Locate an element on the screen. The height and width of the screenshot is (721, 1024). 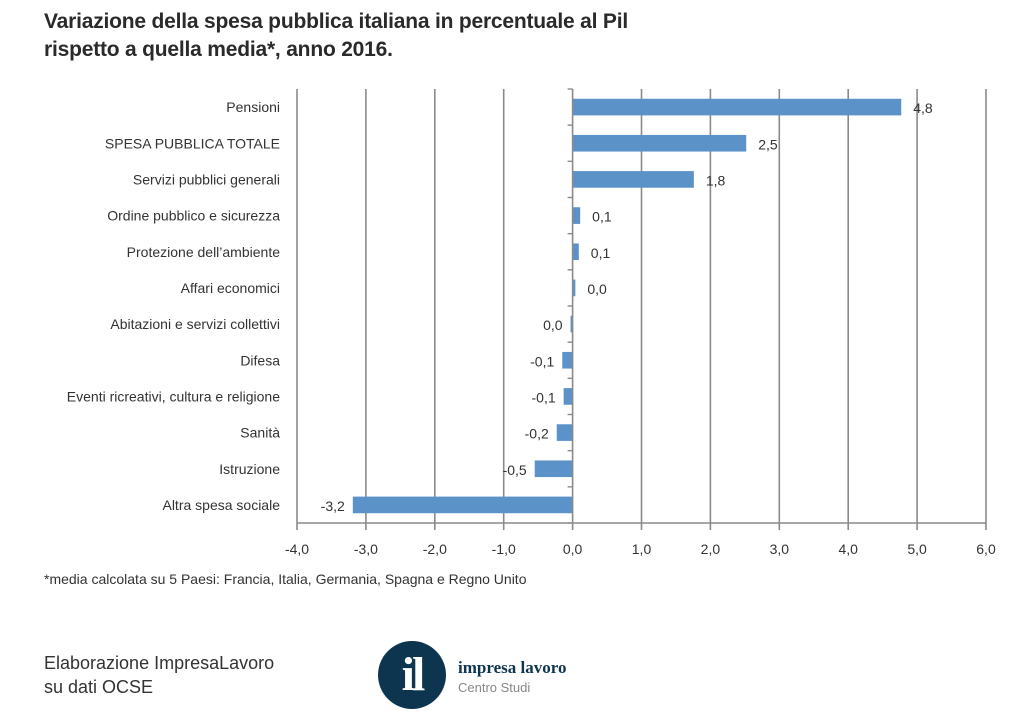
category-label: Eventi ricreativi, cultura e religione is located at coordinates (173, 396).